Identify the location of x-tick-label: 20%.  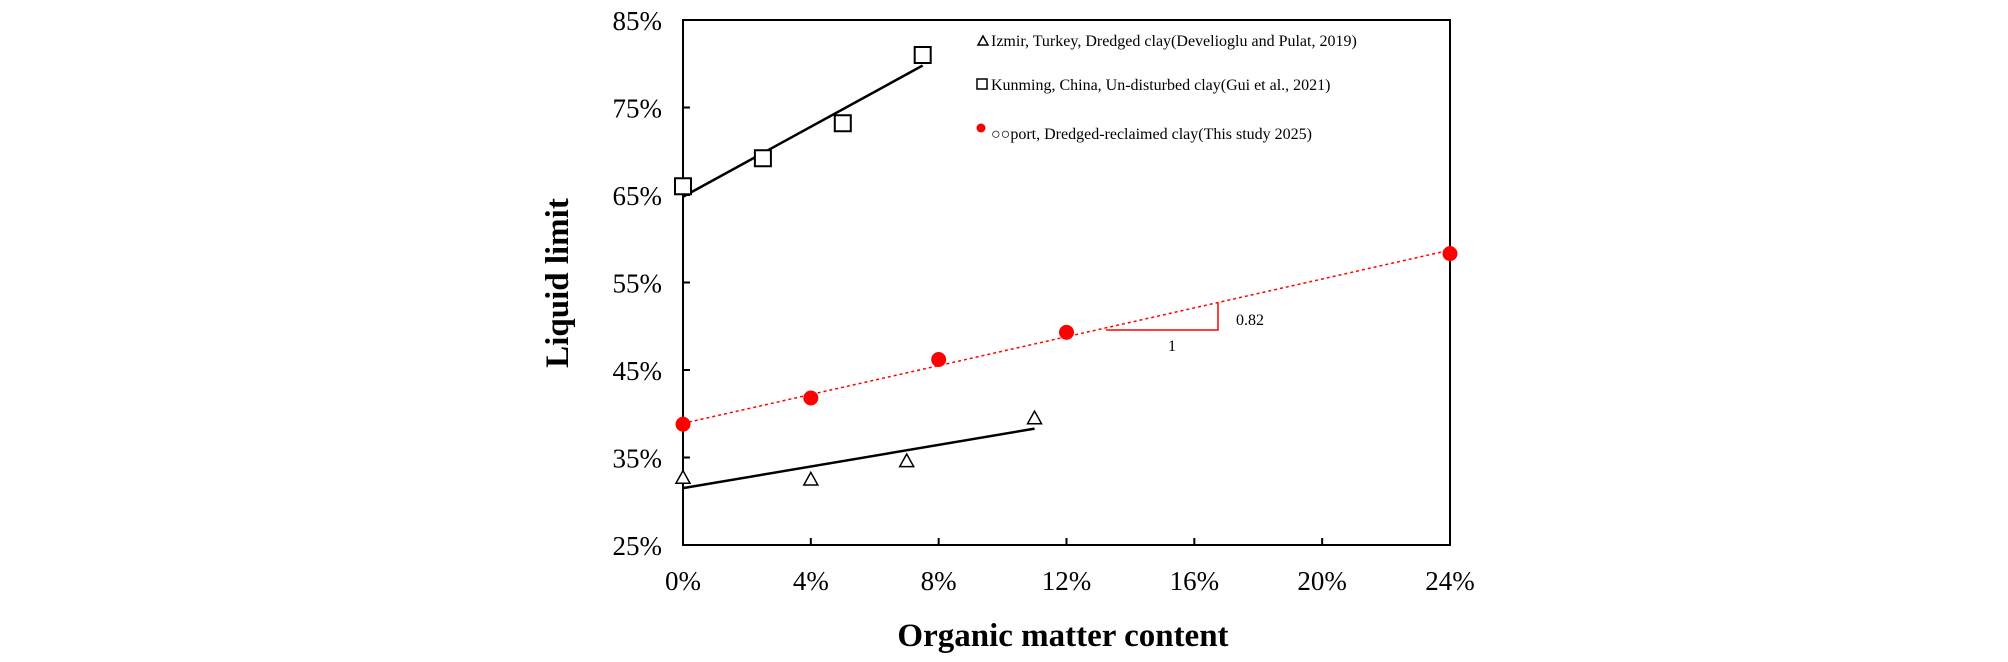
(1322, 581).